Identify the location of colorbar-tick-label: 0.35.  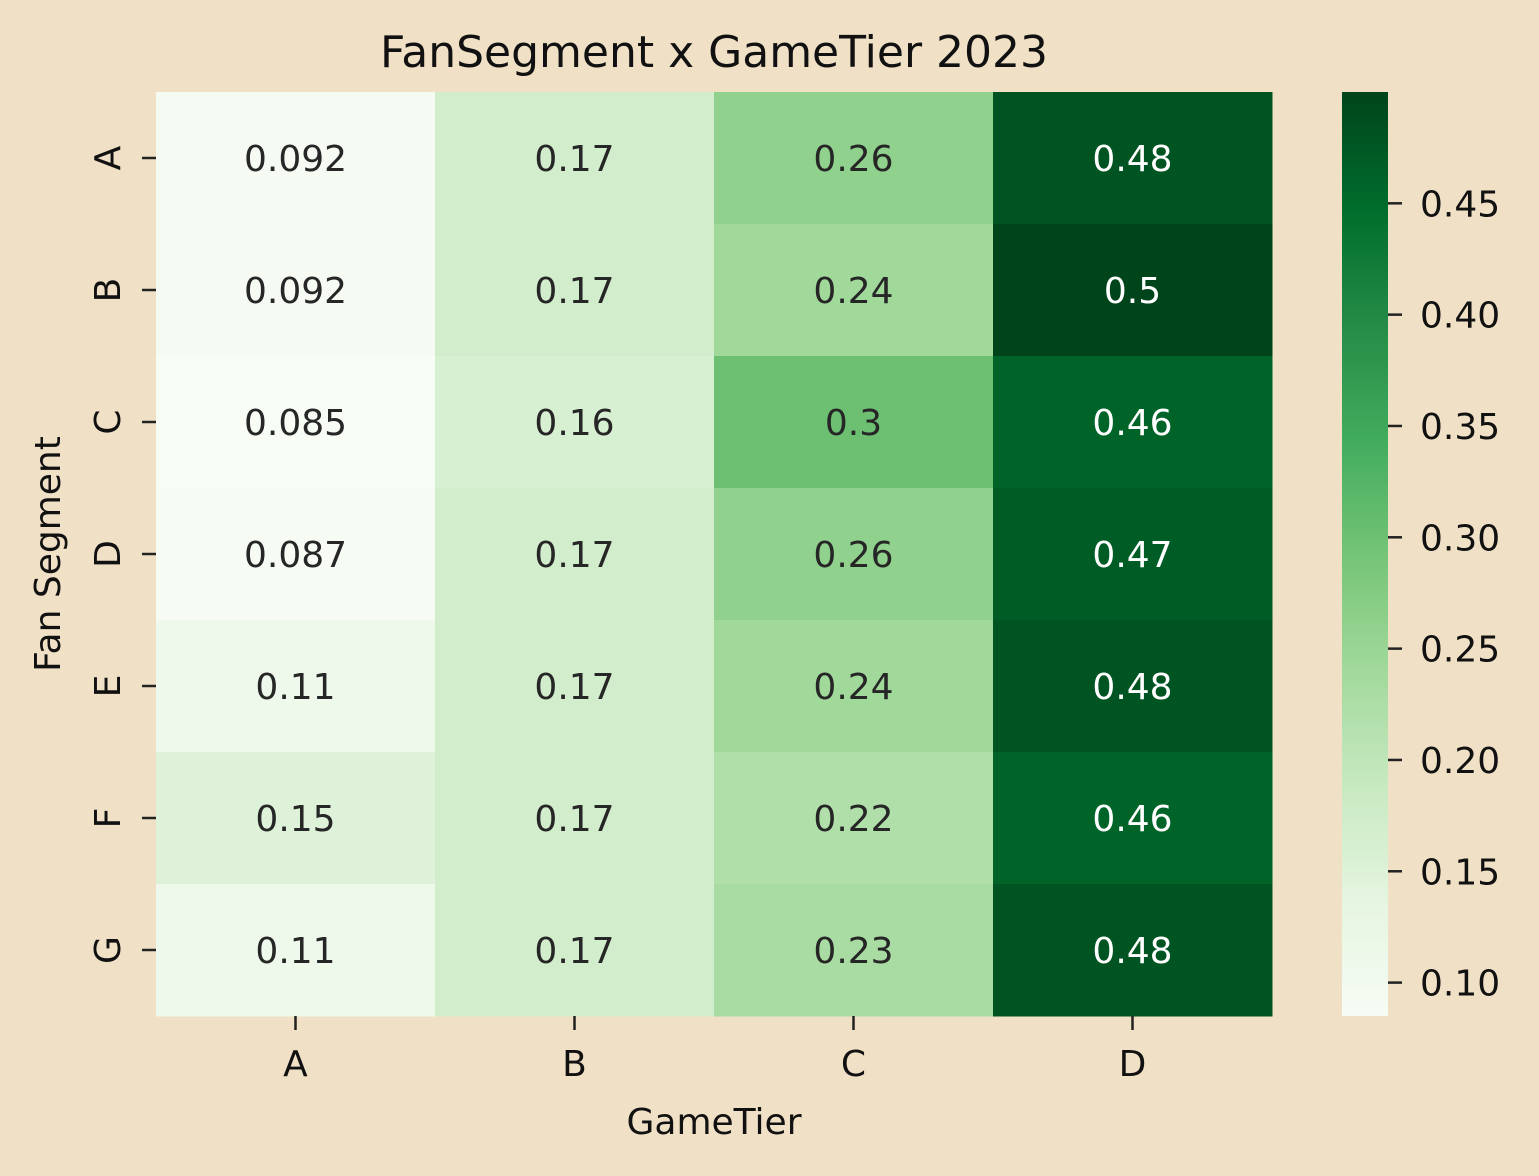
(1460, 427).